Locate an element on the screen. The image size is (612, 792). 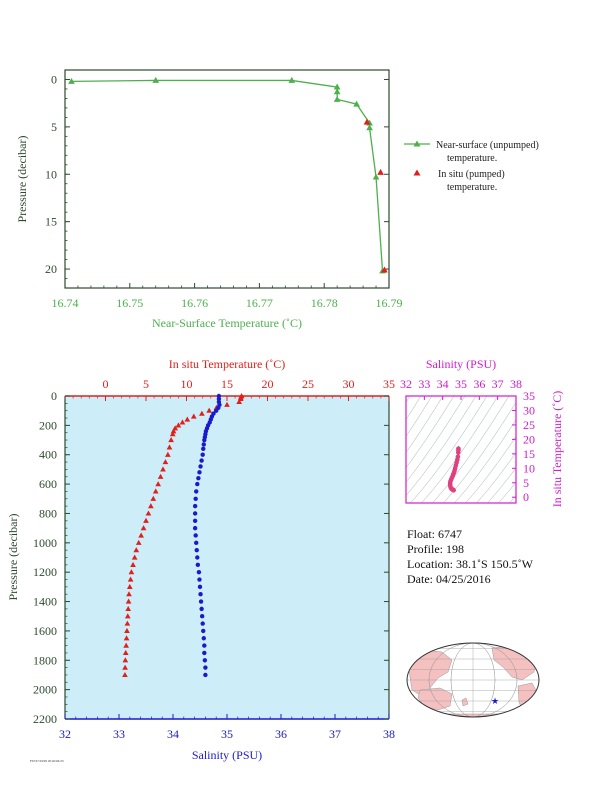
pressure-tick-label: 200 is located at coordinates (48, 425).